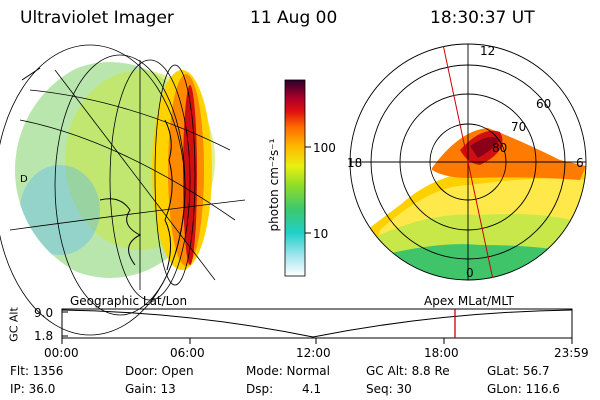 Image resolution: width=600 pixels, height=400 pixels. I want to click on apex-label: Apex MLat/MLT, so click(469, 301).